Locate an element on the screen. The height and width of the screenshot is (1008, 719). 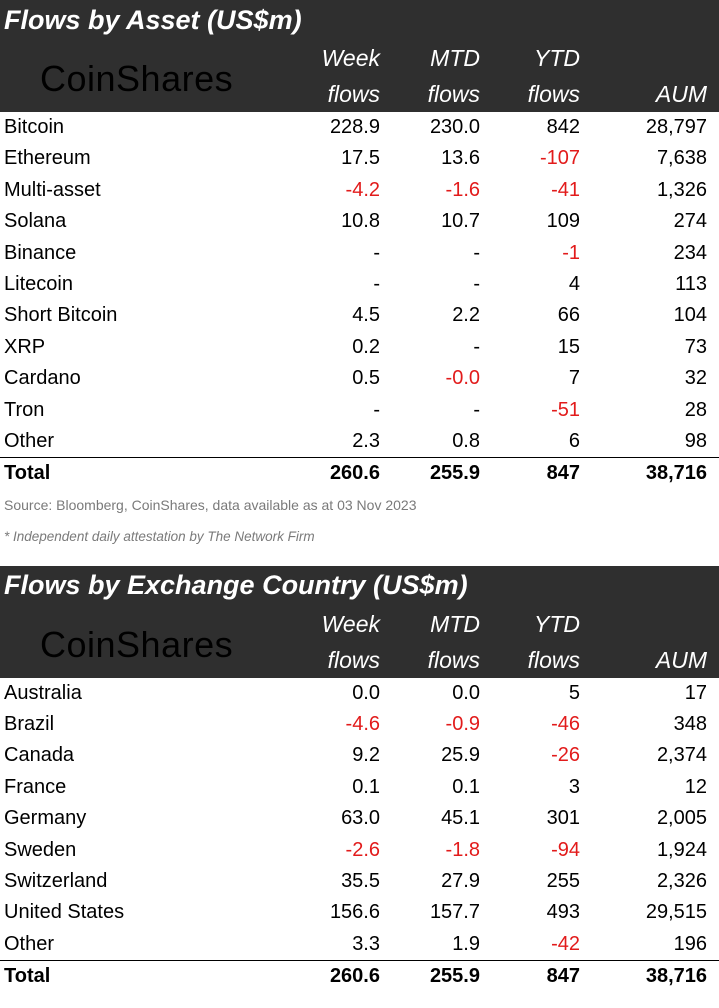
table-row: Solana 10.8 10.7 109 274 is located at coordinates (359, 221).